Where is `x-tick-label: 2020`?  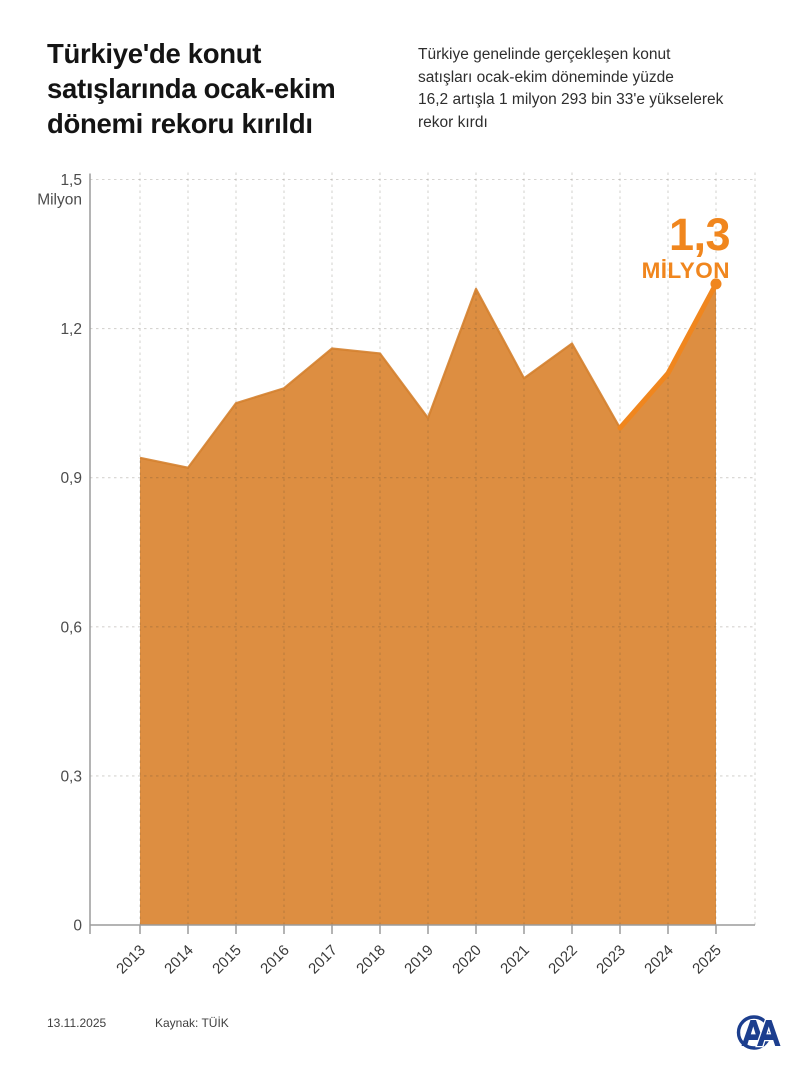
x-tick-label: 2020 is located at coordinates (467, 960).